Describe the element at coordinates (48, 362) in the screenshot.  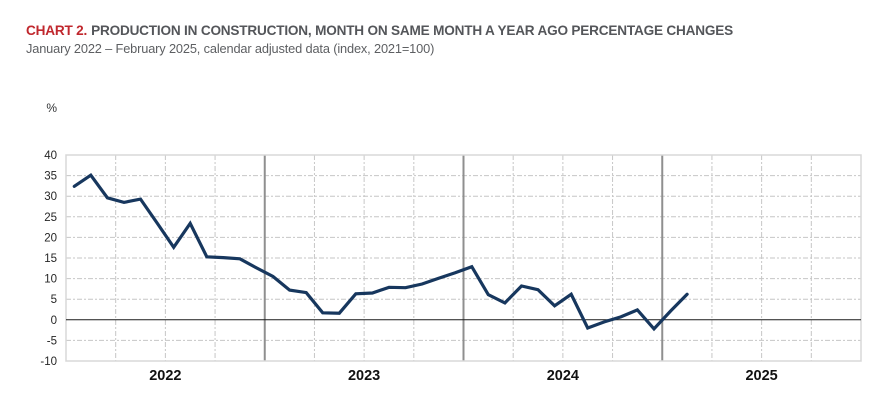
I see `y-tick-label: -10` at that location.